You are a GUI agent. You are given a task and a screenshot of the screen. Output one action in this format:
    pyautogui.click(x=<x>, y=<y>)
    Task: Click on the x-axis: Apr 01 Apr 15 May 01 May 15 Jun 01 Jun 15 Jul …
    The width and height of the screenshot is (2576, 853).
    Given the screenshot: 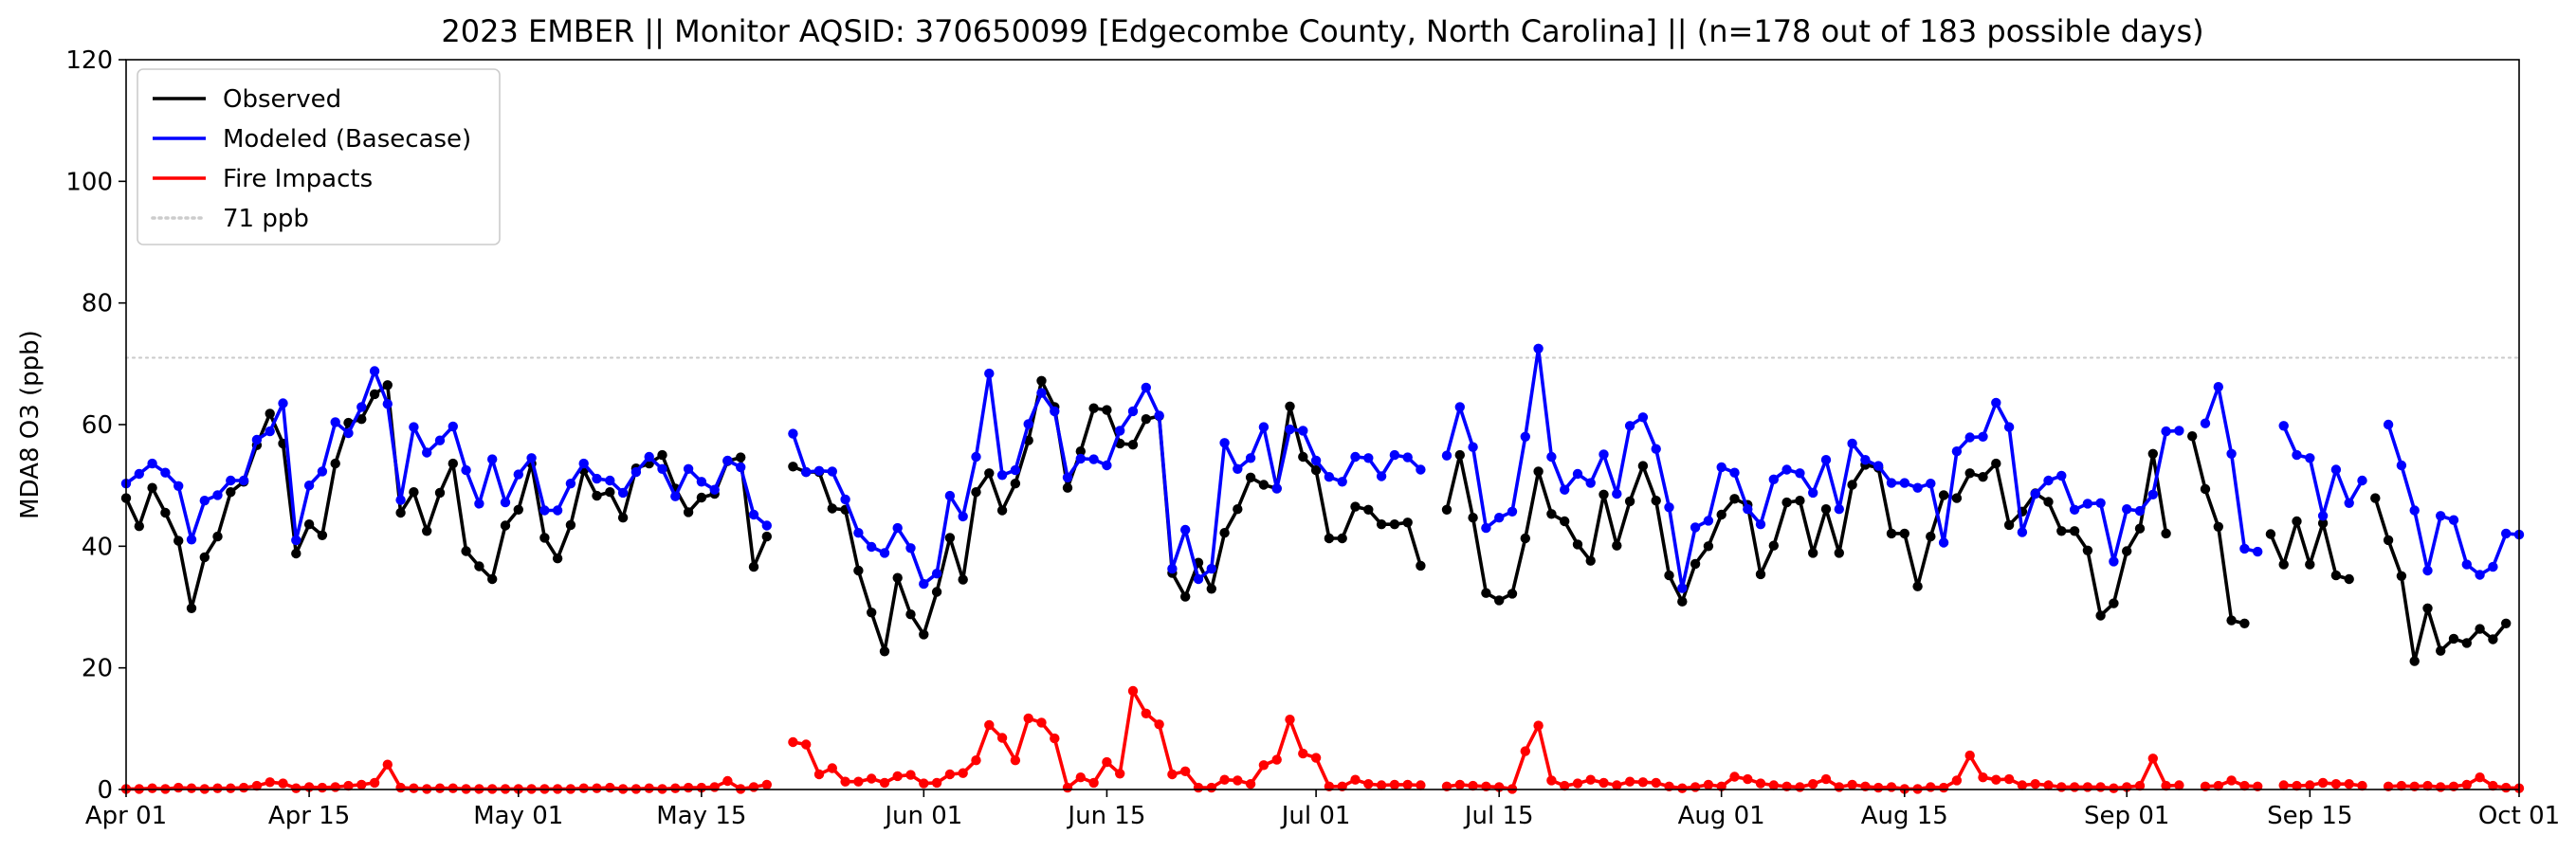 What is the action you would take?
    pyautogui.click(x=1322, y=809)
    